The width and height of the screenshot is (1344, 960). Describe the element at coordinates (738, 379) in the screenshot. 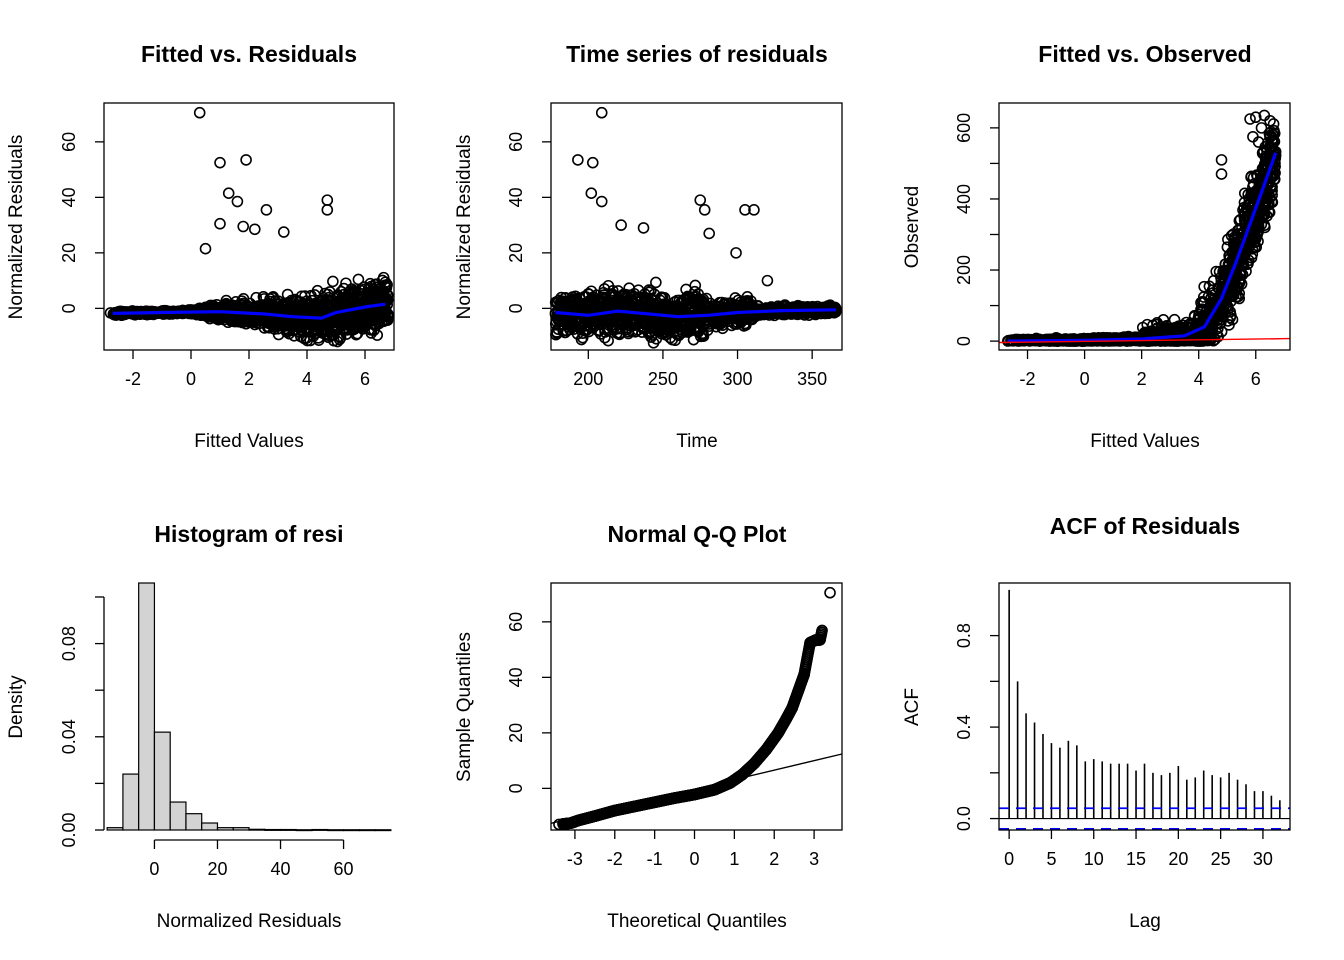

I see `x-tick-label: 300` at that location.